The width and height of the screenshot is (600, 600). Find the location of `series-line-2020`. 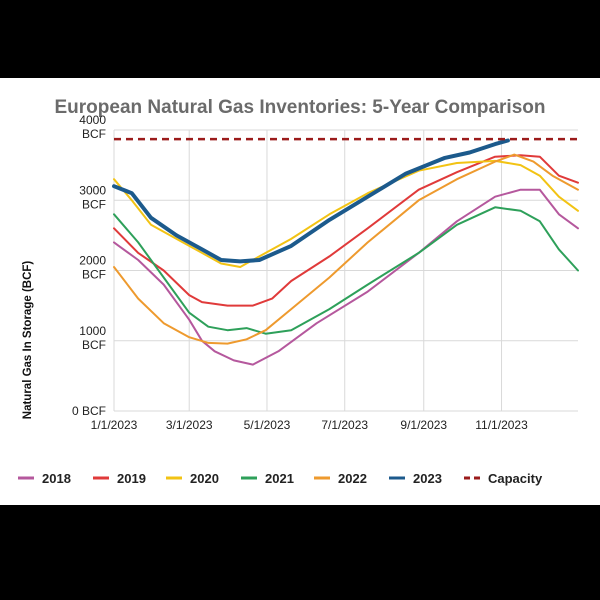

series-line-2020 is located at coordinates (346, 213).